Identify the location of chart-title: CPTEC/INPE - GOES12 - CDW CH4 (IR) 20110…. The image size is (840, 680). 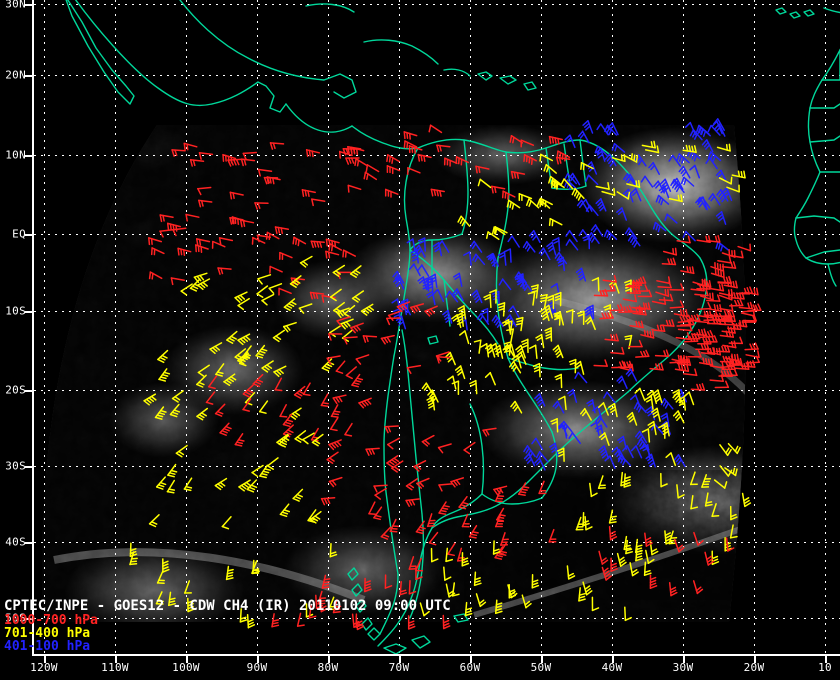
(227, 606).